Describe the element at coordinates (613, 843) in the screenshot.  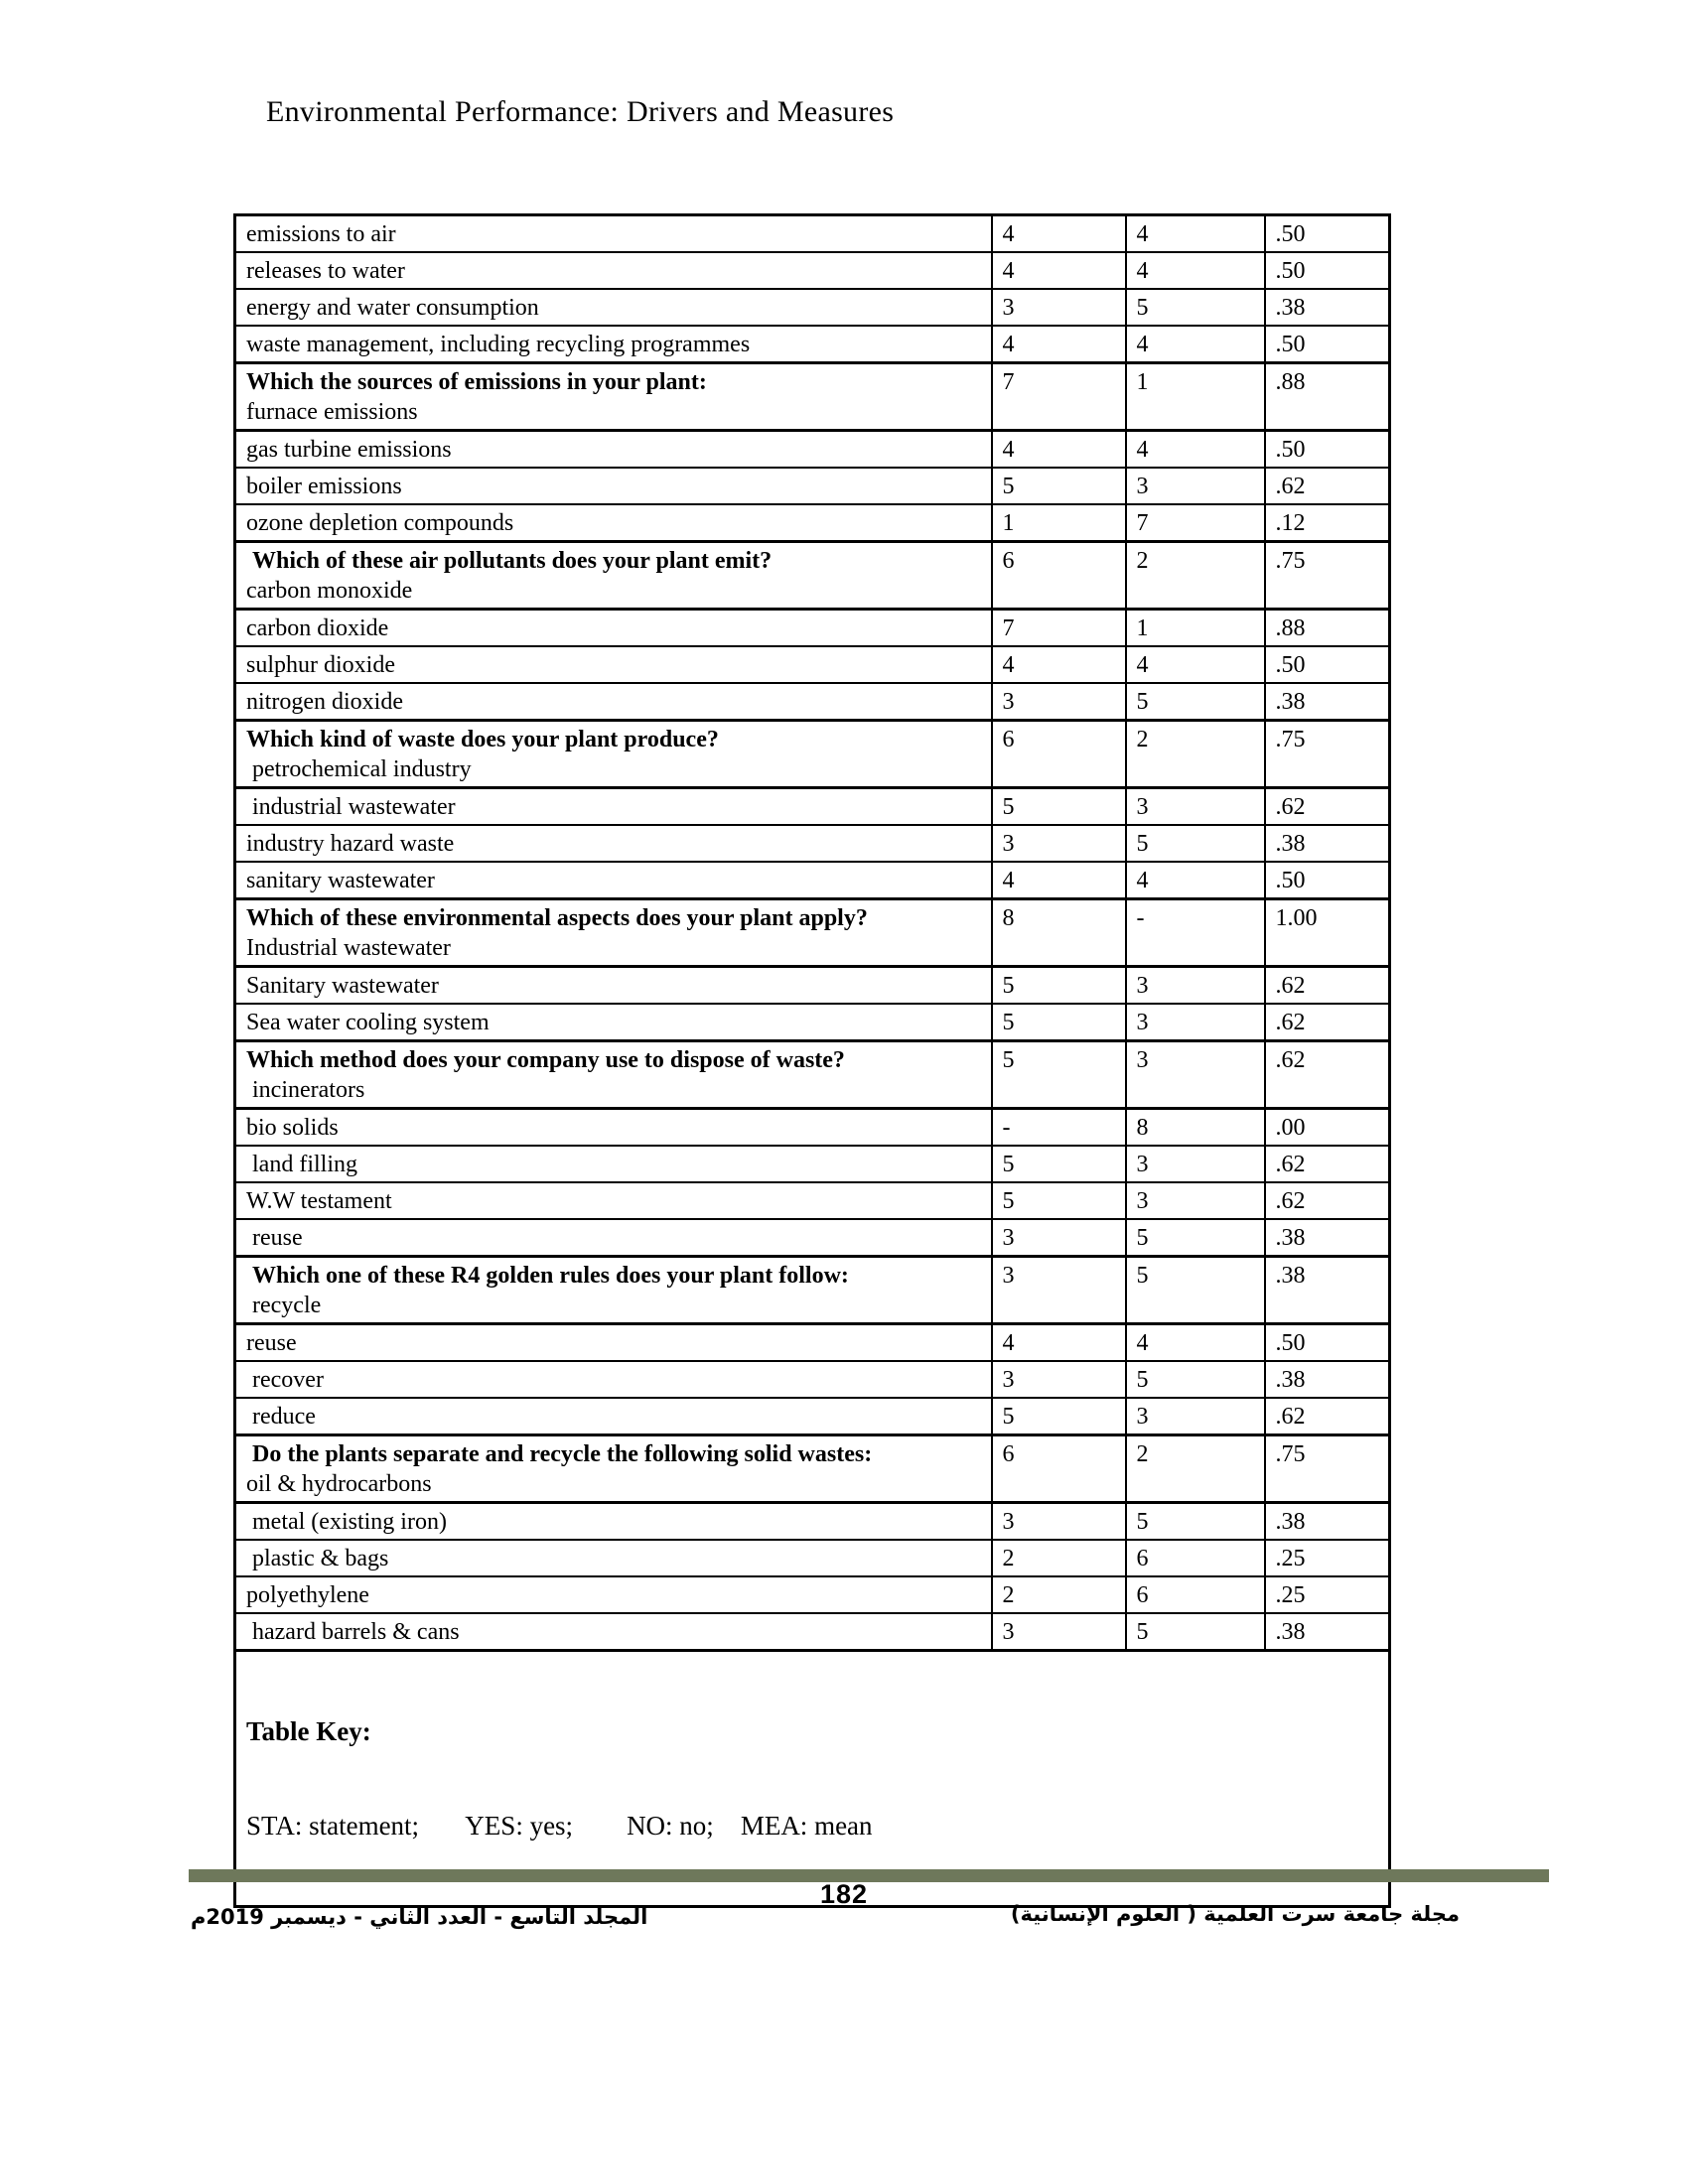
I see `statement-cell: industry hazard waste` at that location.